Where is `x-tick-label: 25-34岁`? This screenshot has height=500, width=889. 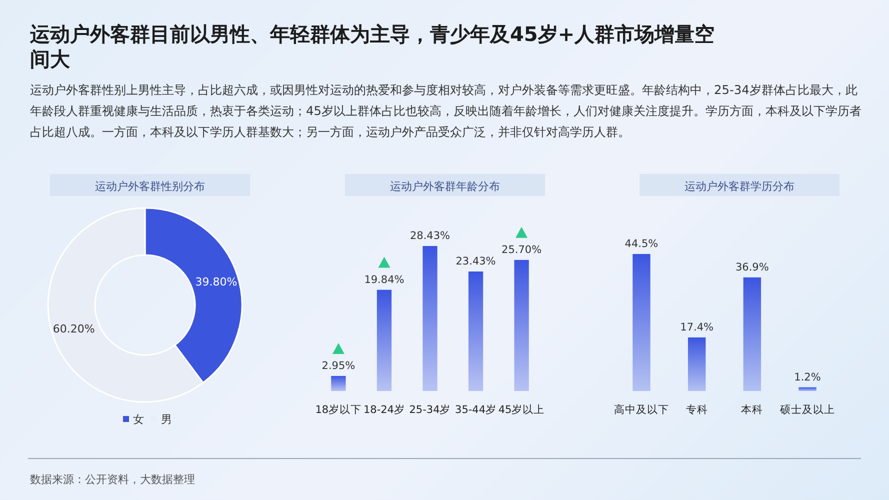 x-tick-label: 25-34岁 is located at coordinates (430, 410).